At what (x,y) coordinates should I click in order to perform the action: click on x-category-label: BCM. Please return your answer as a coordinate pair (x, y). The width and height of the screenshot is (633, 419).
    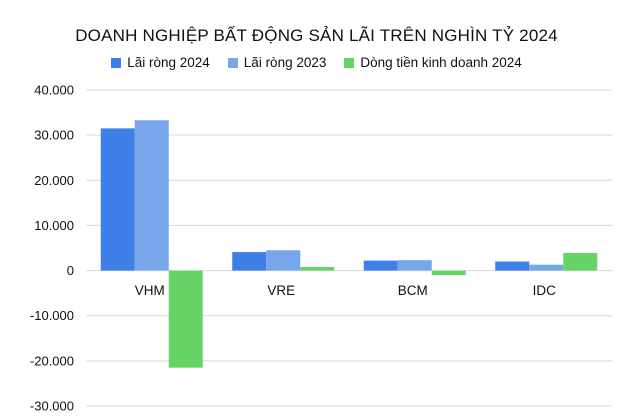
    Looking at the image, I should click on (413, 290).